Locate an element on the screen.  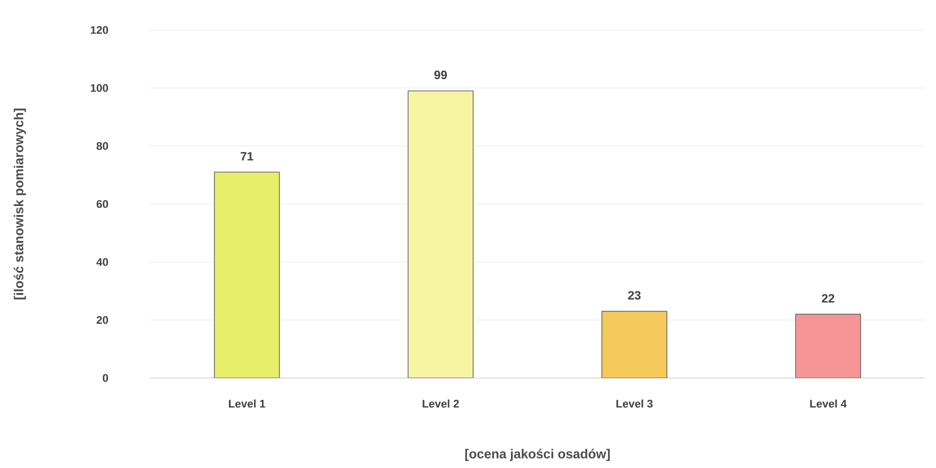
data-label: 23 is located at coordinates (634, 295).